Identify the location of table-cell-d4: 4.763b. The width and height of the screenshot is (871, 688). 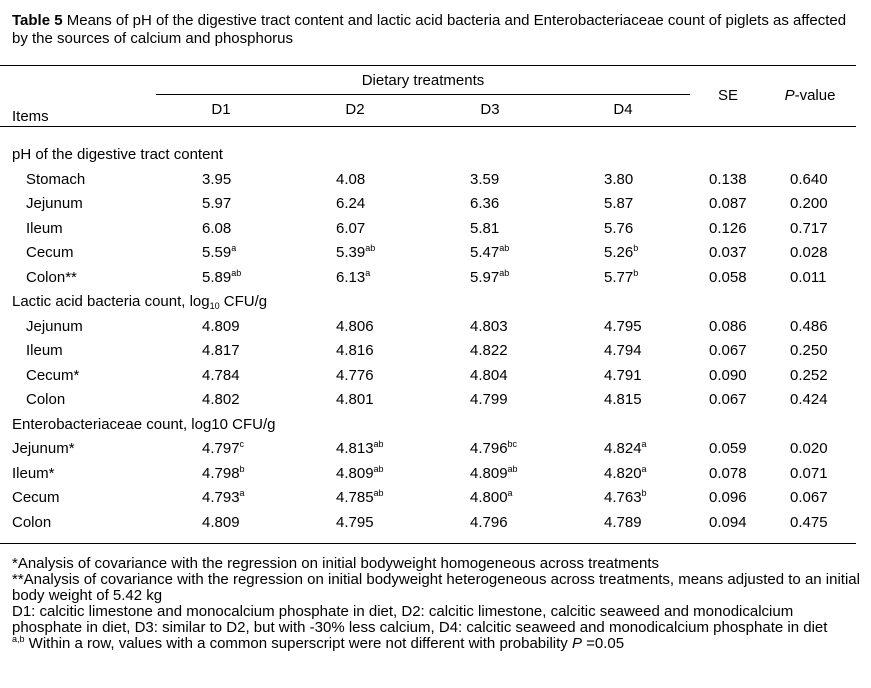
(625, 498).